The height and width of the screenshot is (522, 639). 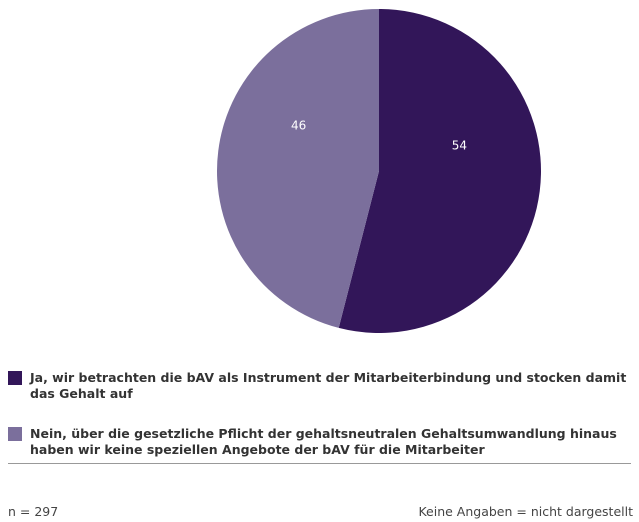 What do you see at coordinates (459, 146) in the screenshot?
I see `slice-label: 54` at bounding box center [459, 146].